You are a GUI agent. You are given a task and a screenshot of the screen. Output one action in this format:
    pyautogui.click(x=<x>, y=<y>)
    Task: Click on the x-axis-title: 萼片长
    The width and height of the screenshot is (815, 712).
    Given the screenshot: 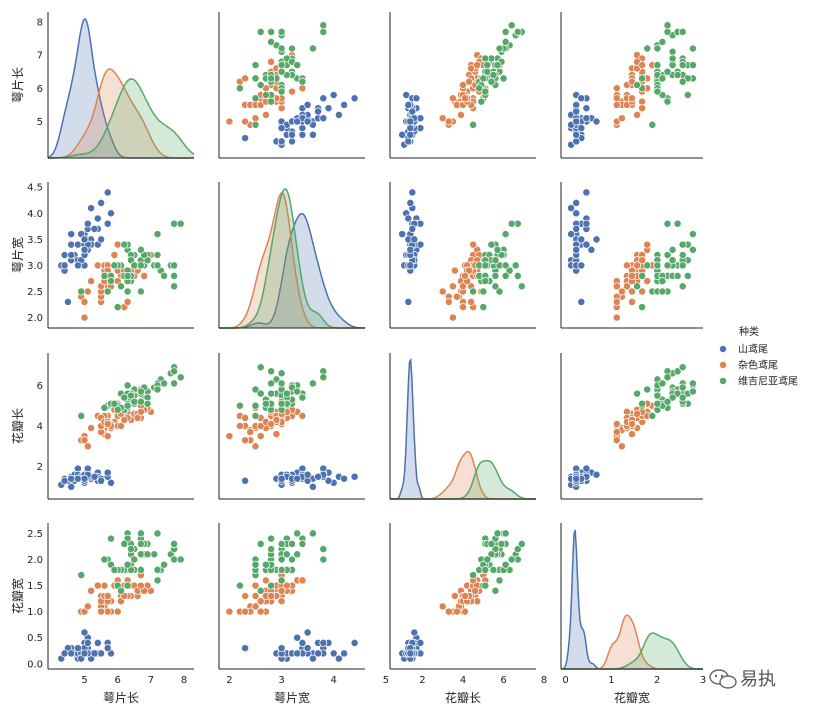 What is the action you would take?
    pyautogui.click(x=121, y=698)
    